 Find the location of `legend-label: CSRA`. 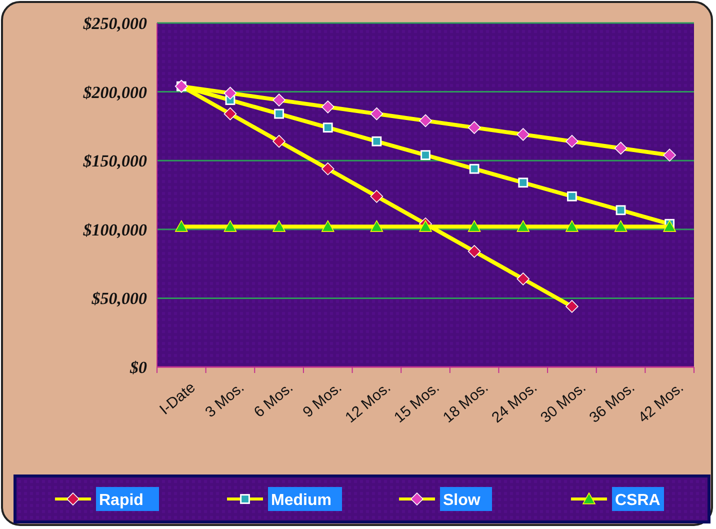

legend-label: CSRA is located at coordinates (638, 500).